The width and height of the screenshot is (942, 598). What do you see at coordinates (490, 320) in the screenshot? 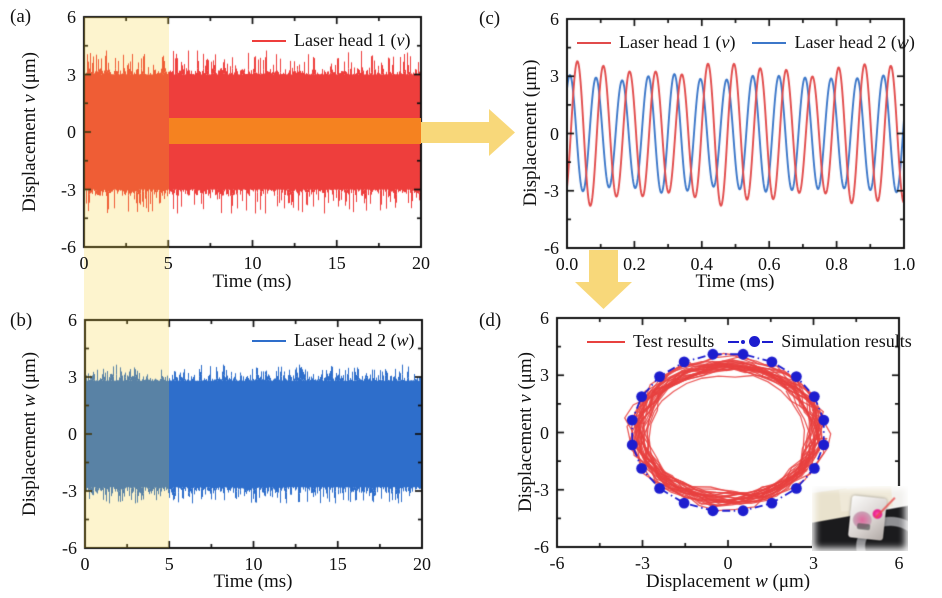
I see `panel-d-tag: (d)` at bounding box center [490, 320].